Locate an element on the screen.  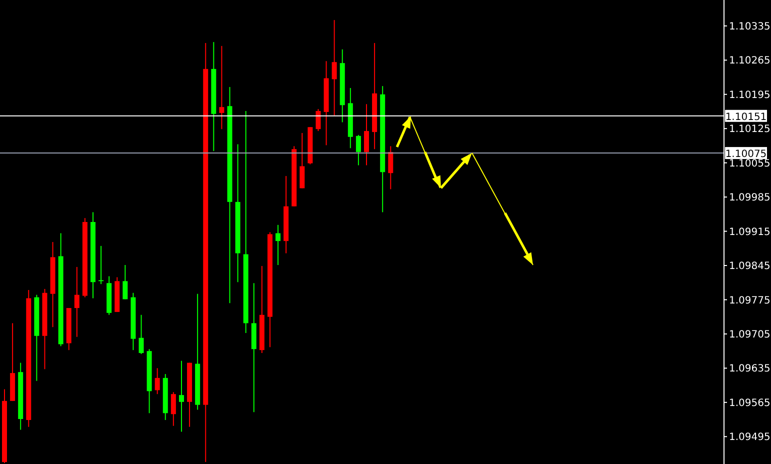
y-tick-label: 1.10265 is located at coordinates (749, 61).